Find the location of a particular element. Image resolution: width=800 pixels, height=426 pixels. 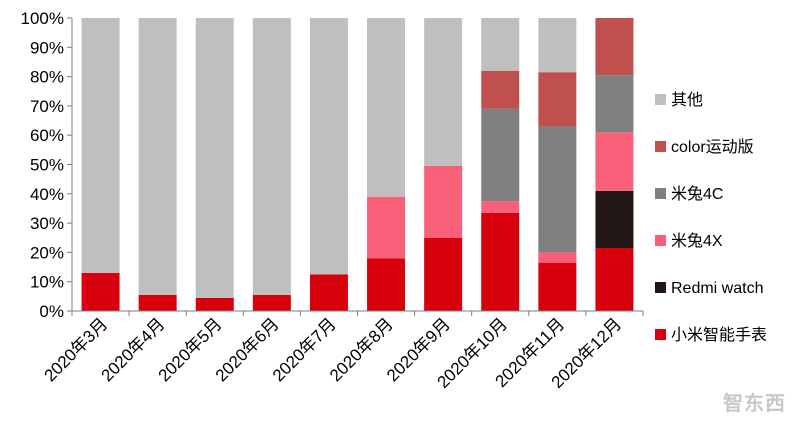

y-tick-label: 80% is located at coordinates (47, 77).